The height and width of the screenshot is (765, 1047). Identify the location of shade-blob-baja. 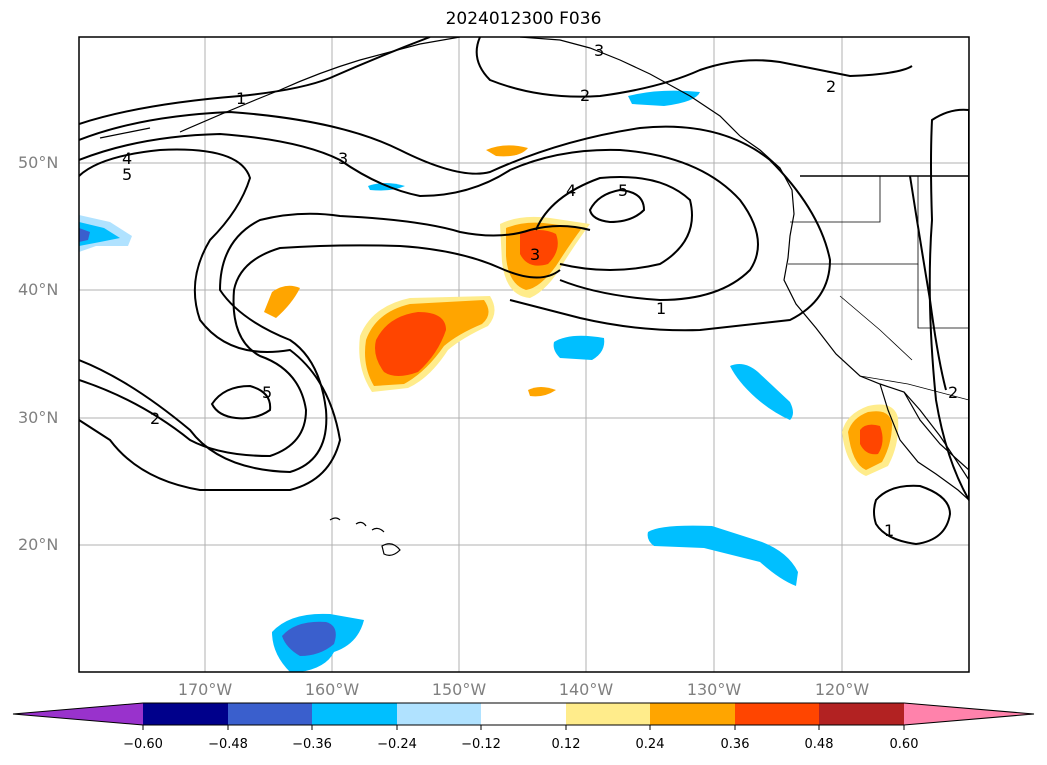
(870, 440).